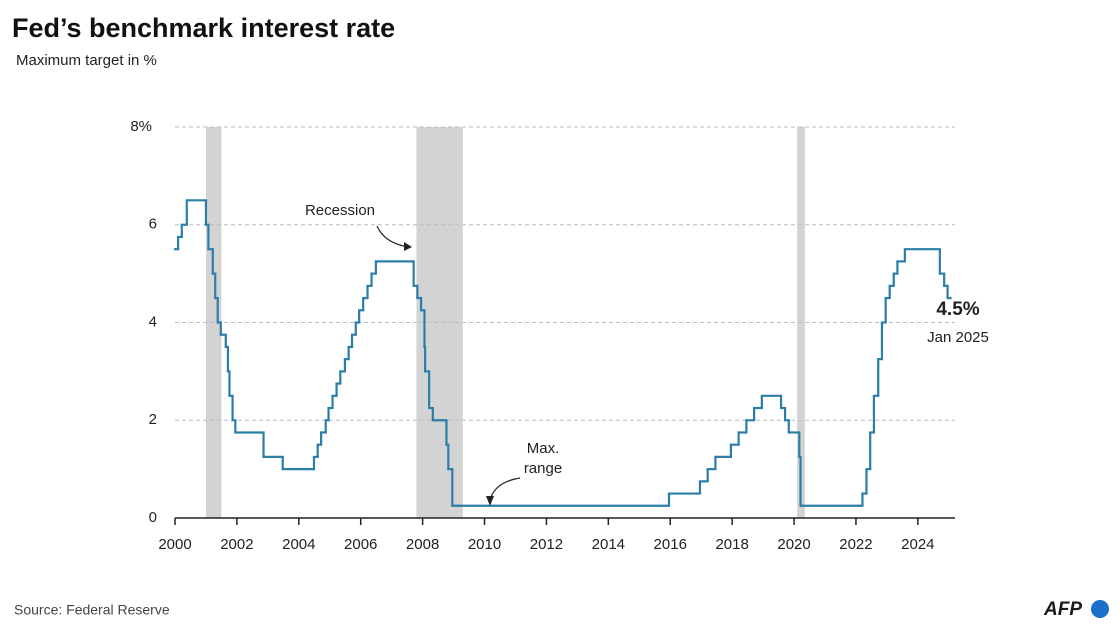 The width and height of the screenshot is (1120, 628). What do you see at coordinates (505, 489) in the screenshot?
I see `arrow` at bounding box center [505, 489].